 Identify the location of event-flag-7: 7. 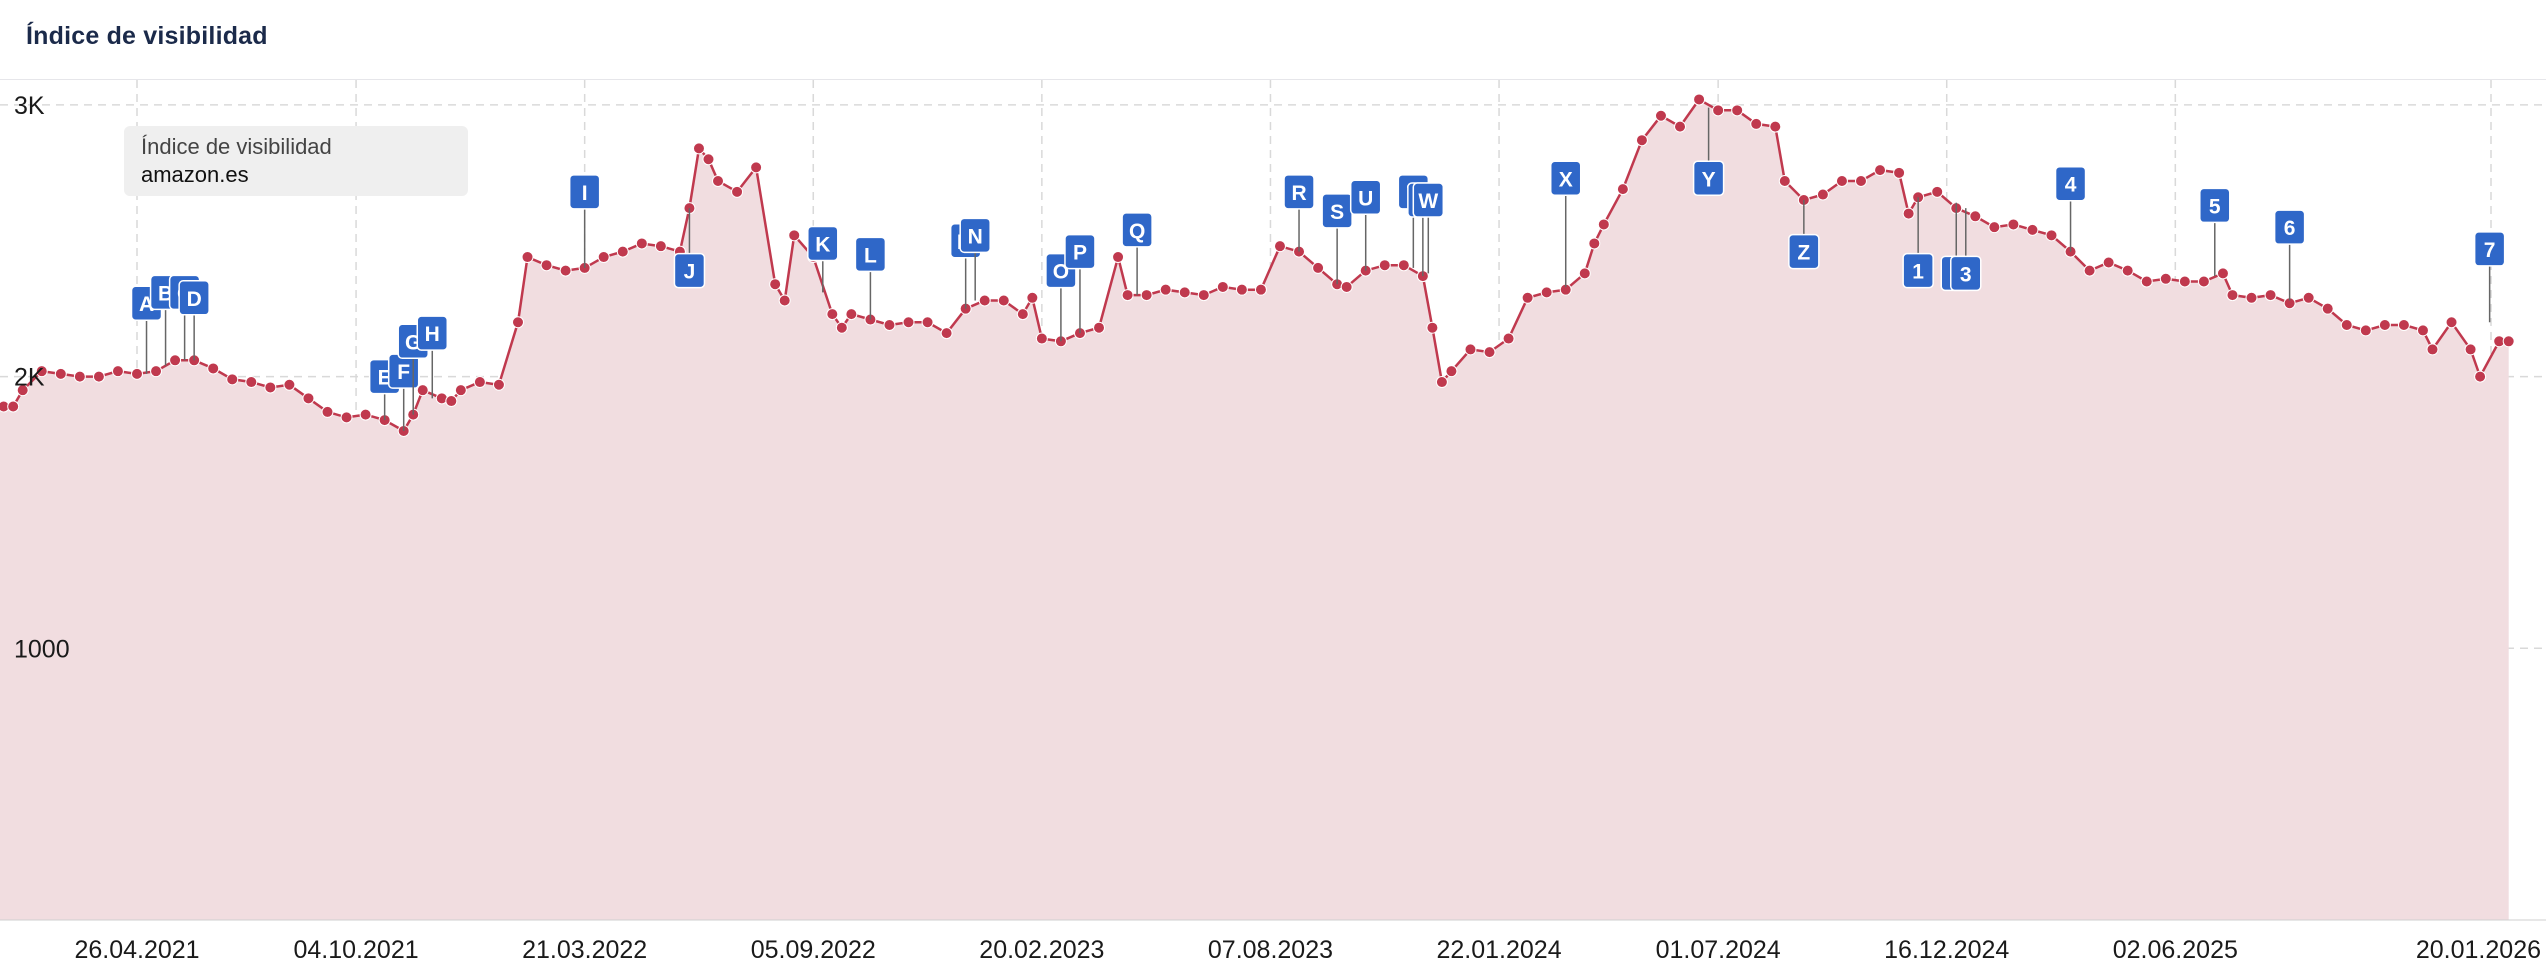
(2489, 277).